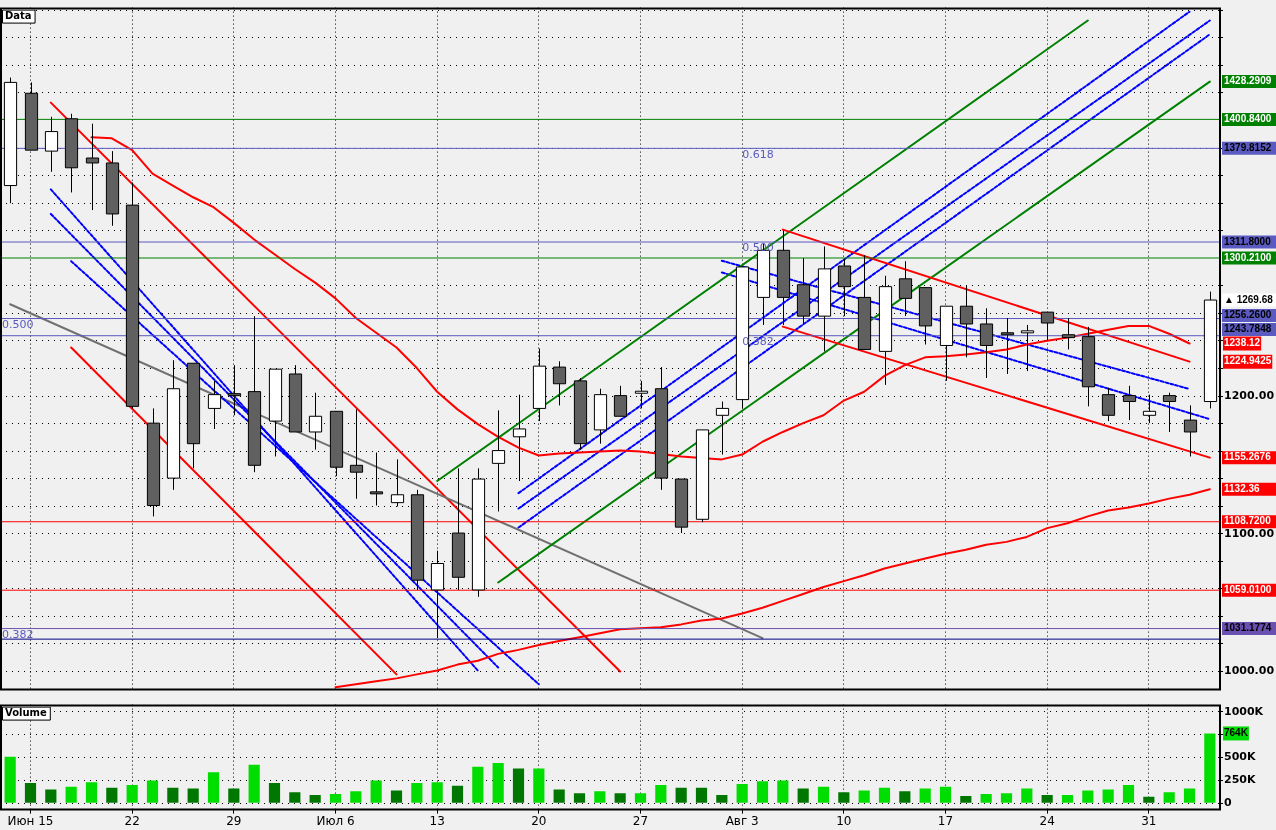 This screenshot has height=830, width=1276. What do you see at coordinates (132, 820) in the screenshot?
I see `x-tick-label: 22` at bounding box center [132, 820].